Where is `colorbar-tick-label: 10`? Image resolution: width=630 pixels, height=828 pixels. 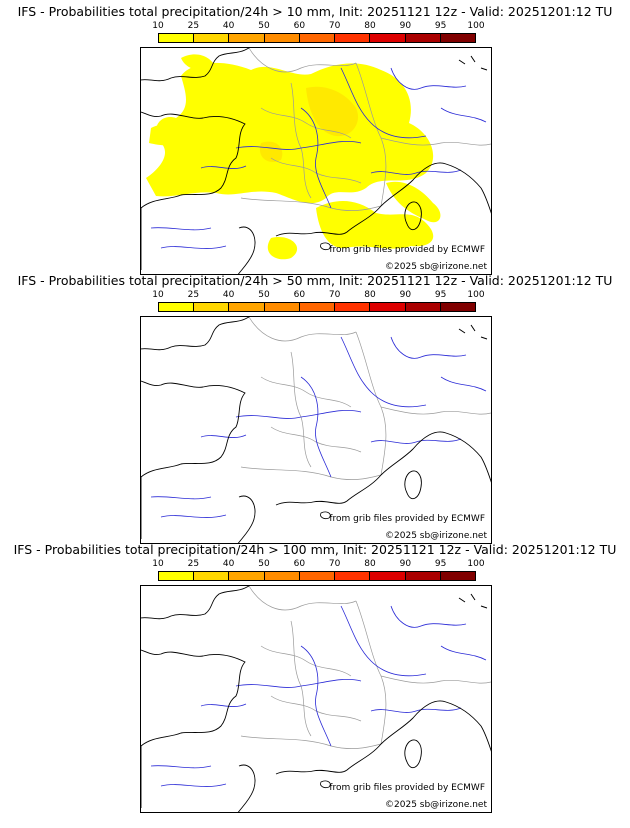 colorbar-tick-label: 10 is located at coordinates (158, 564).